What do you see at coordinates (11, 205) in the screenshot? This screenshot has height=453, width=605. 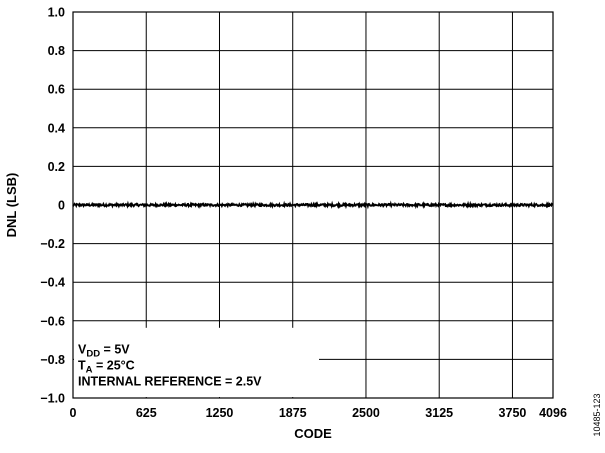 I see `y-axis-title: DNL (LSB)` at bounding box center [11, 205].